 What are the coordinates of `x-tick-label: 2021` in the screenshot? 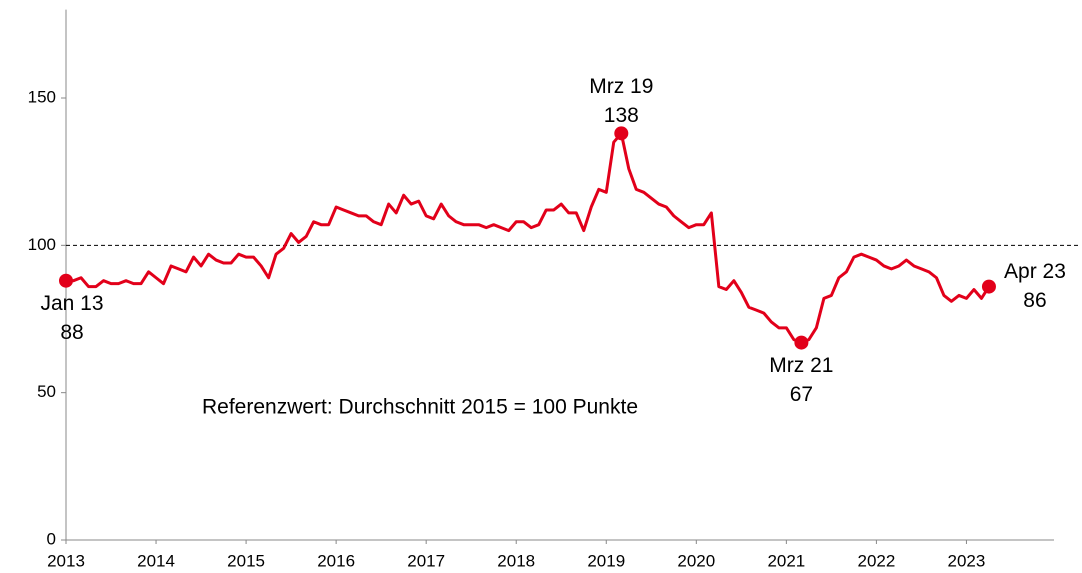 It's located at (786, 560).